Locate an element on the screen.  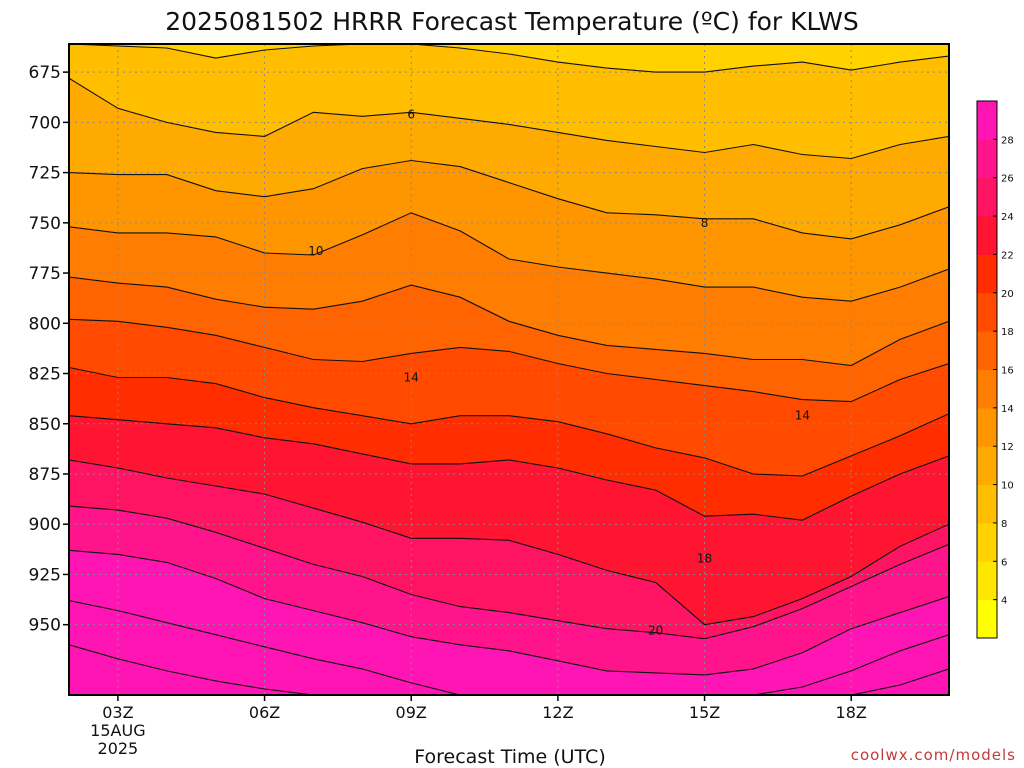
contour-label: 18 is located at coordinates (704, 558).